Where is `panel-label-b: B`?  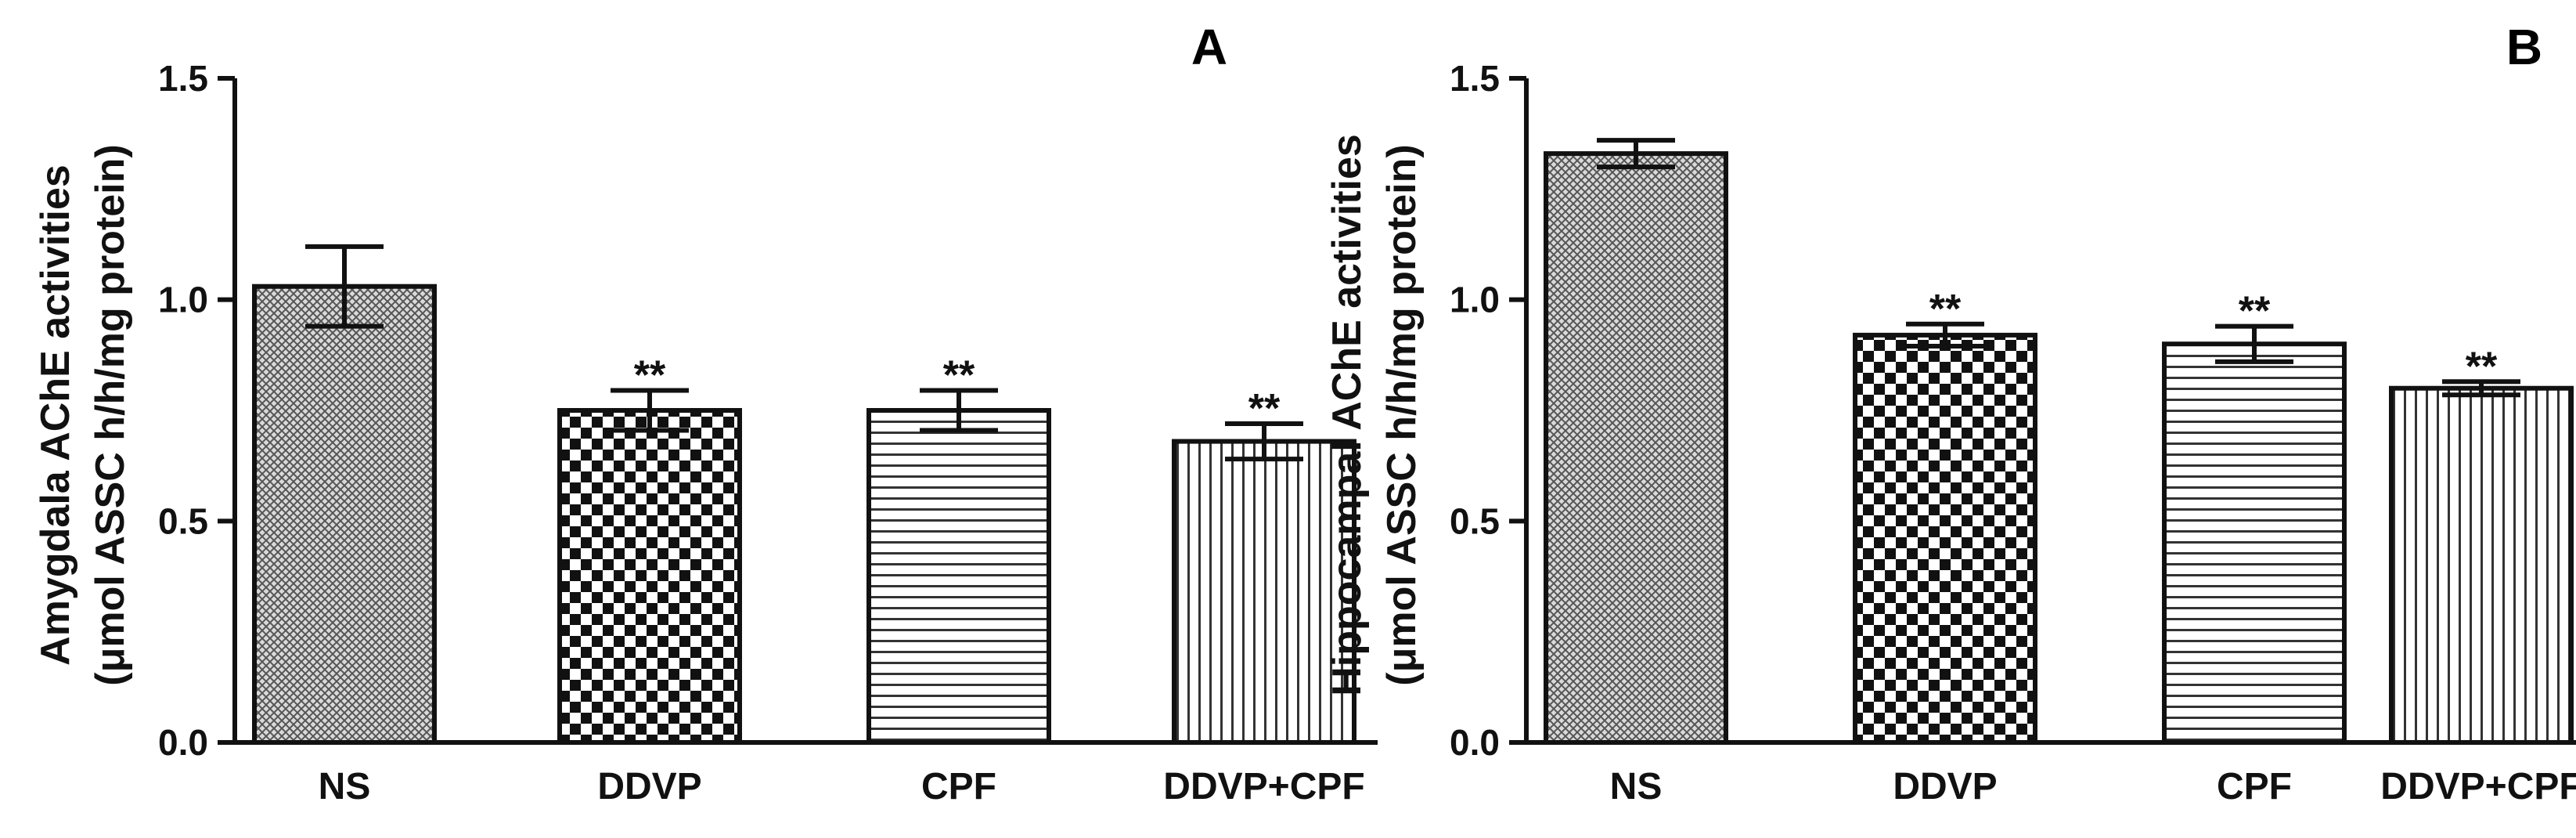
panel-label-b: B is located at coordinates (2524, 47).